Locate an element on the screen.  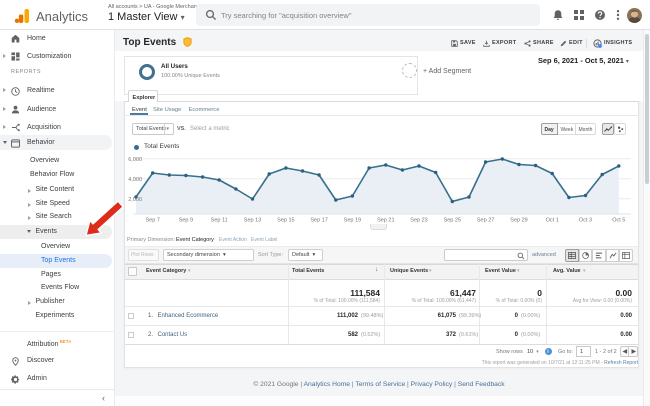
svg-text: Oct 1 is located at coordinates (552, 221).